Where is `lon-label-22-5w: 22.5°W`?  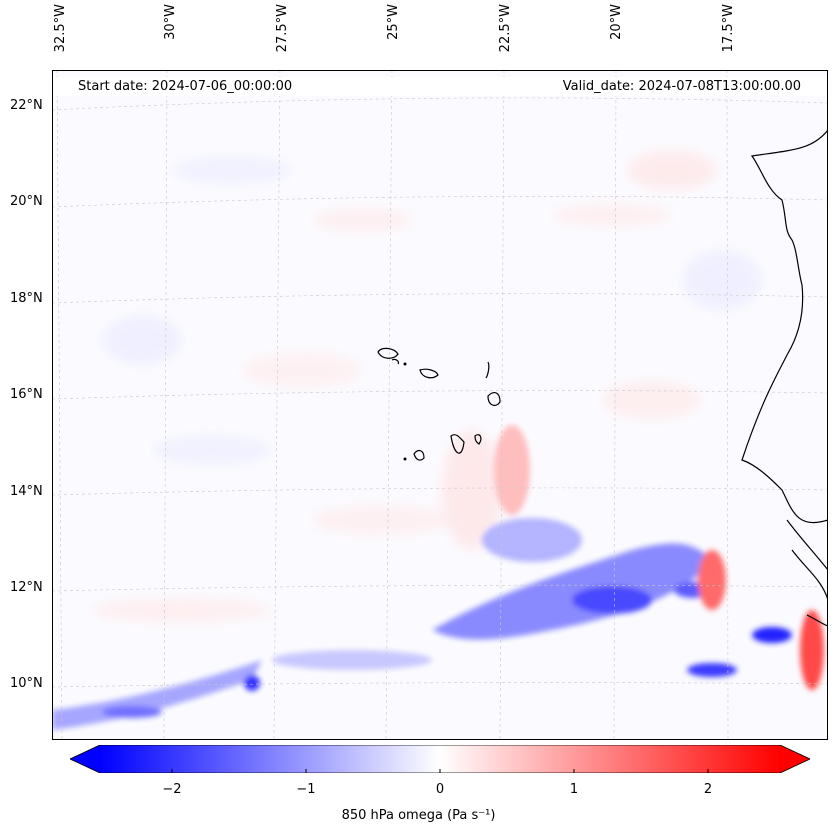
lon-label-22-5w: 22.5°W is located at coordinates (505, 28).